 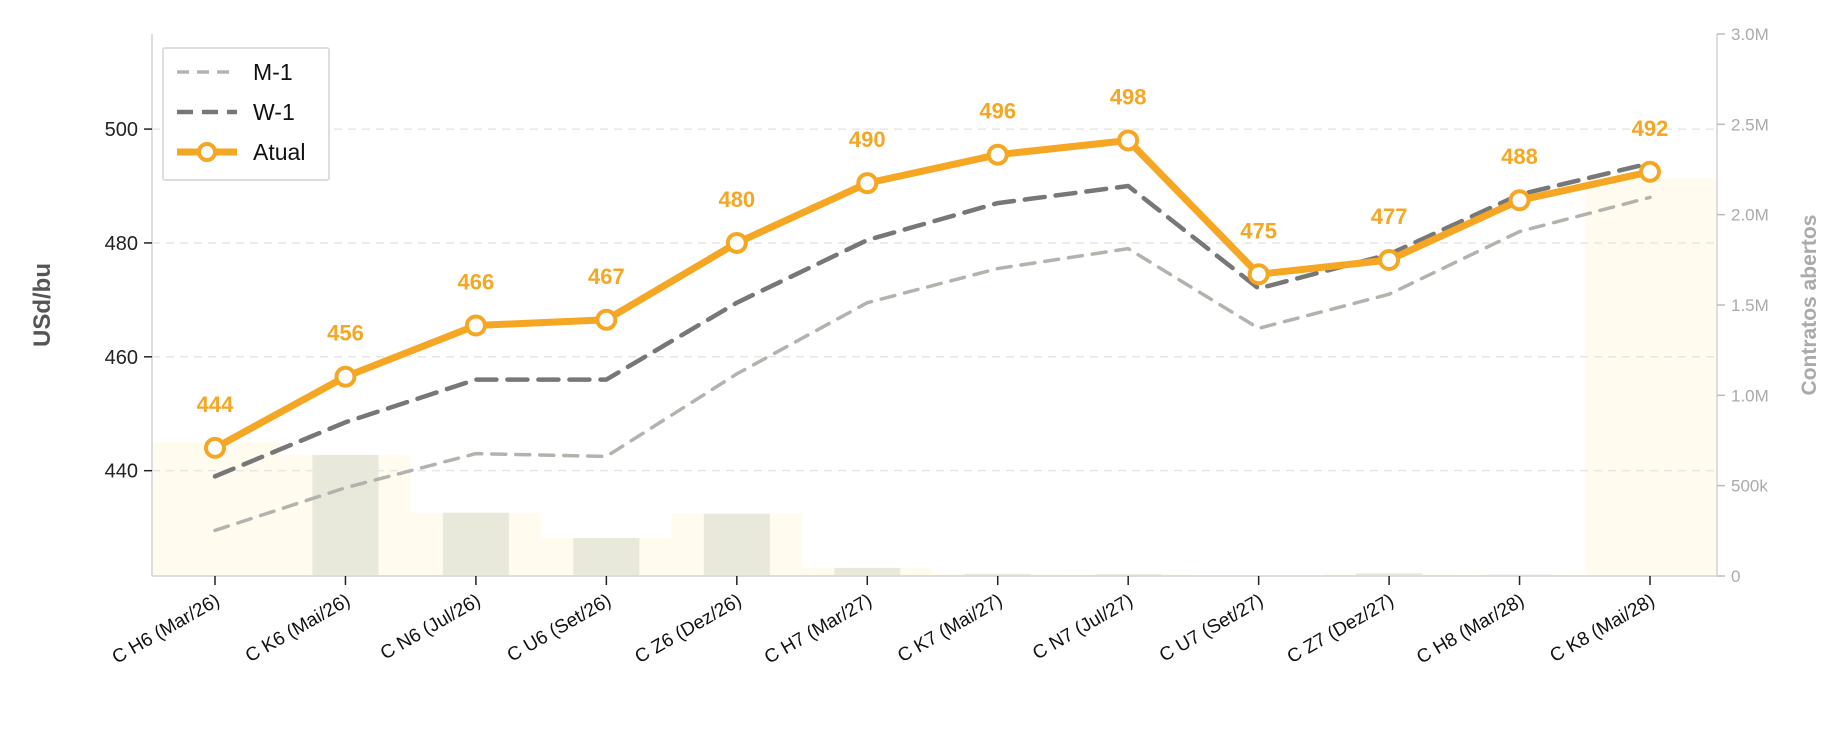 What do you see at coordinates (1341, 629) in the screenshot?
I see `x-tick-label: C Z7 (Dez/27)` at bounding box center [1341, 629].